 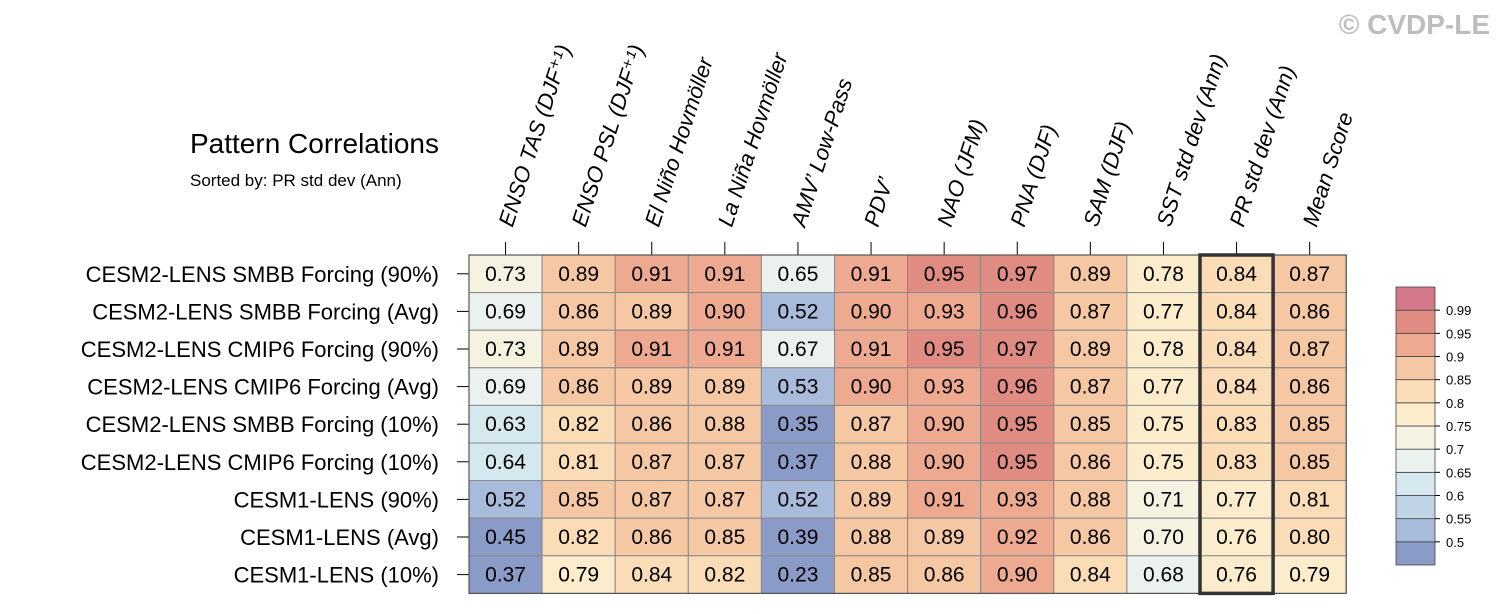 I want to click on cell-value: 0.69, so click(x=505, y=311).